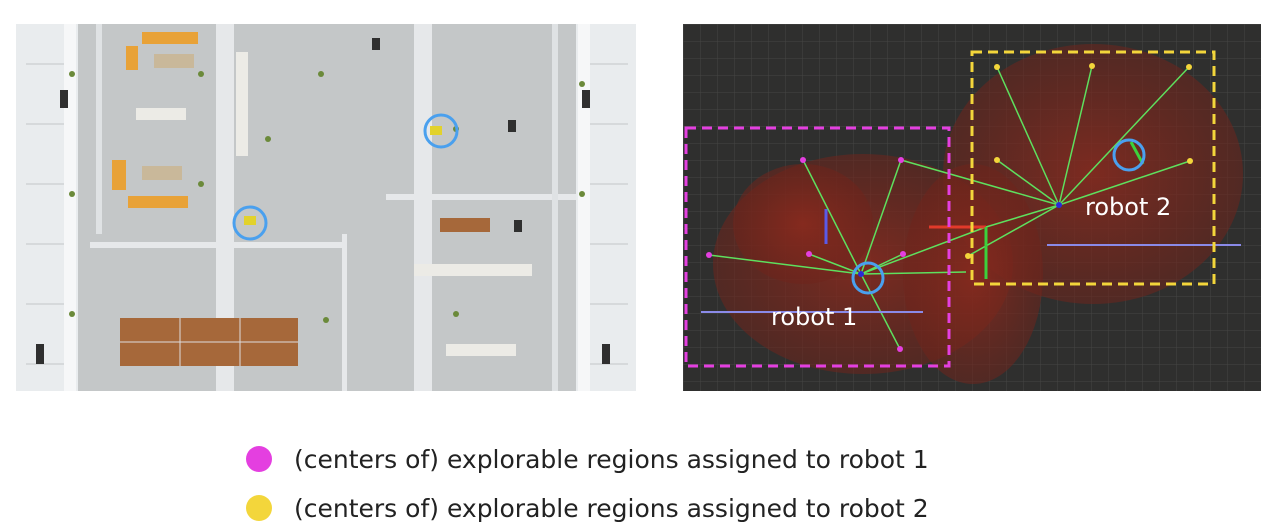  Describe the element at coordinates (806, 254) in the screenshot. I see `robot-1-region-centers` at that location.